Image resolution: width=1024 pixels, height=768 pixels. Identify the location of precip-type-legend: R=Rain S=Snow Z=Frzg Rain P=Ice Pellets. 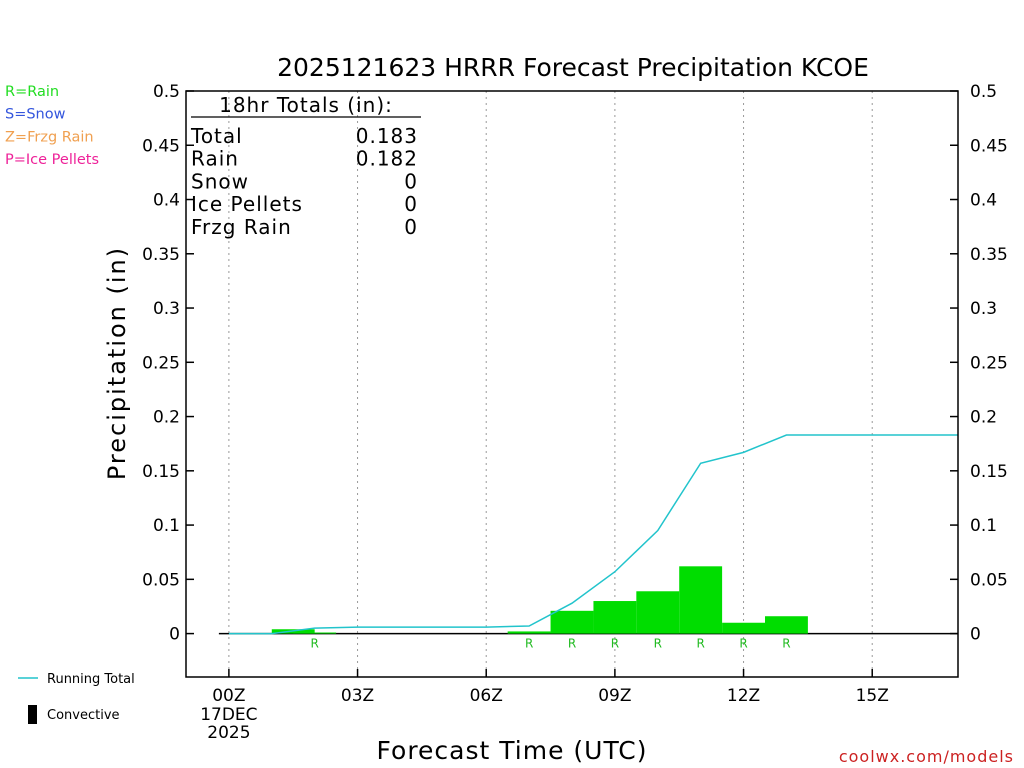
(52, 126).